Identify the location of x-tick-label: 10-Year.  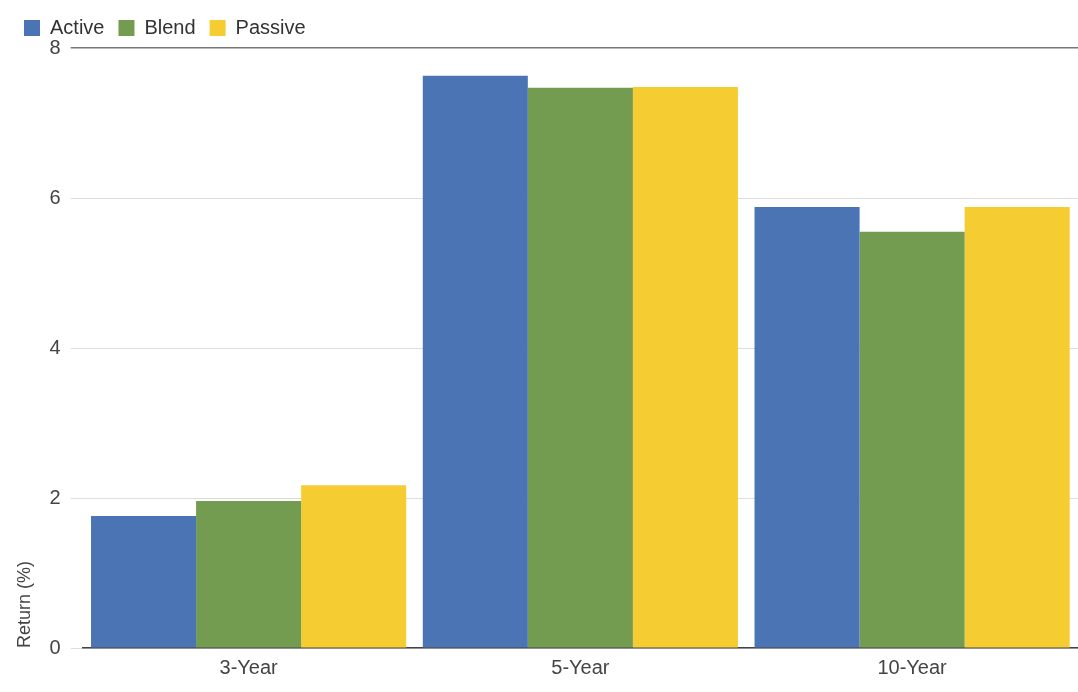
(912, 666).